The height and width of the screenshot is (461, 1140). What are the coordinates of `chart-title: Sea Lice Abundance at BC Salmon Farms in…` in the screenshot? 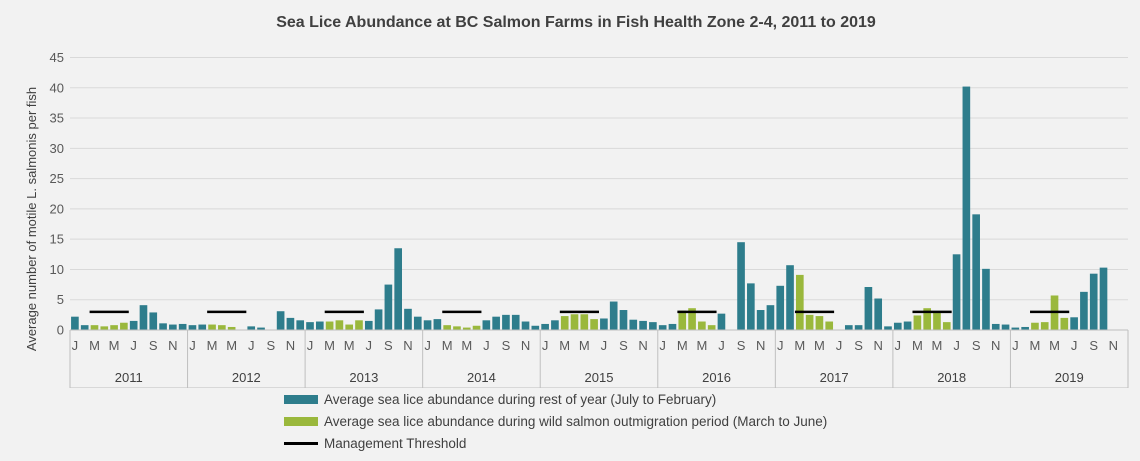 It's located at (576, 22).